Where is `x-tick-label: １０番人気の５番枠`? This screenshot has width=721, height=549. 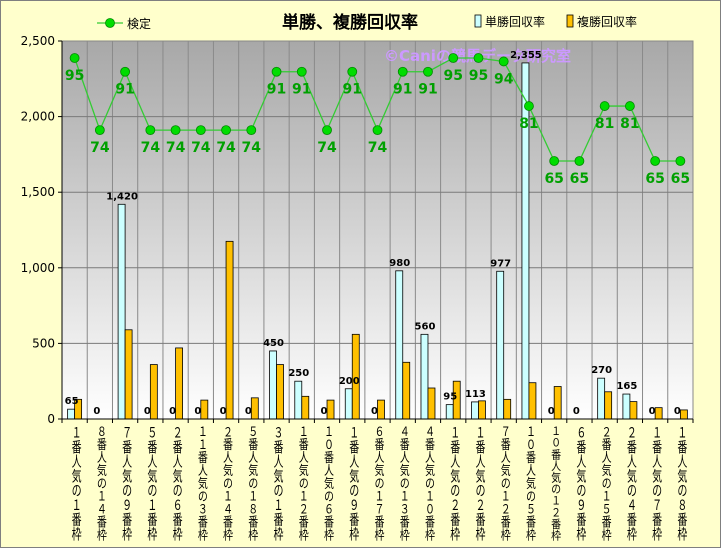
x-tick-label: １０番人気の５番枠 is located at coordinates (529, 483).